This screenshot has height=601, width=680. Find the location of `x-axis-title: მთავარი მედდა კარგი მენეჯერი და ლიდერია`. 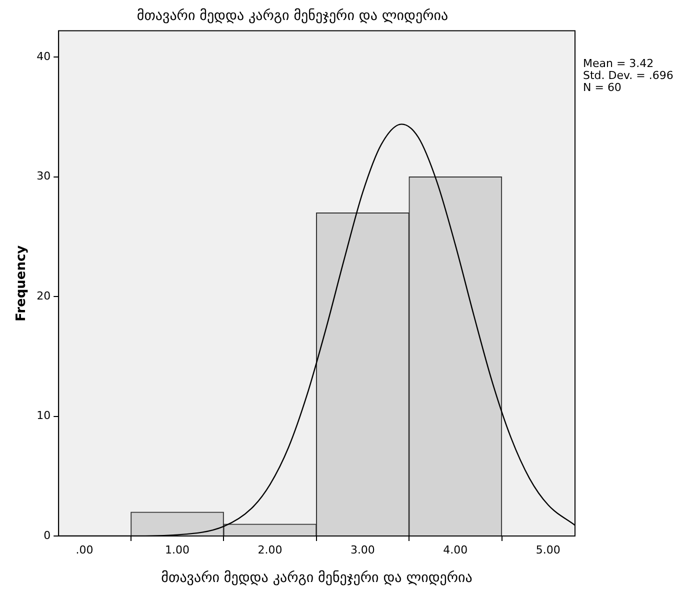

x-axis-title: მთავარი მედდა კარგი მენეჯერი და ლიდერია is located at coordinates (316, 578).